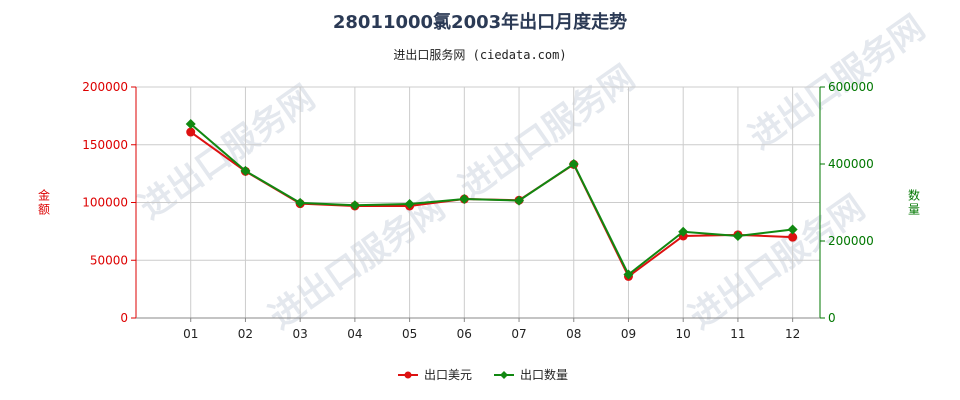 This screenshot has width=960, height=400. What do you see at coordinates (245, 334) in the screenshot?
I see `x-tick-label: 02` at bounding box center [245, 334].